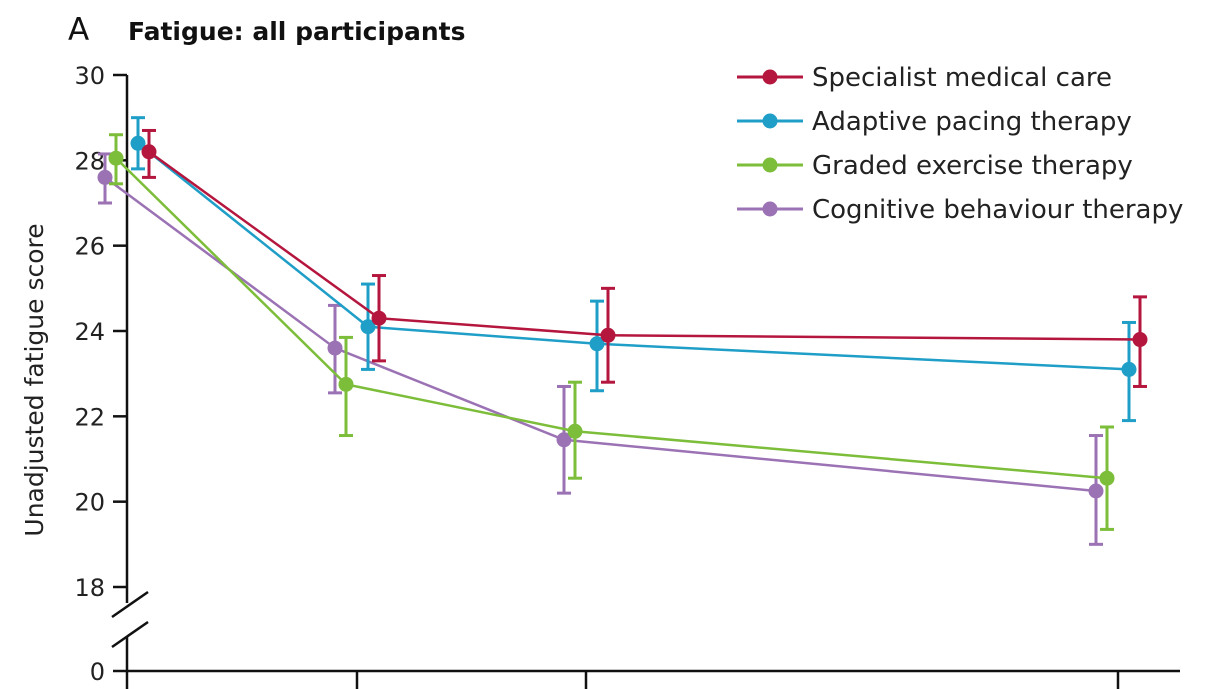  What do you see at coordinates (296, 31) in the screenshot?
I see `chart-title: Fatigue: all participants` at bounding box center [296, 31].